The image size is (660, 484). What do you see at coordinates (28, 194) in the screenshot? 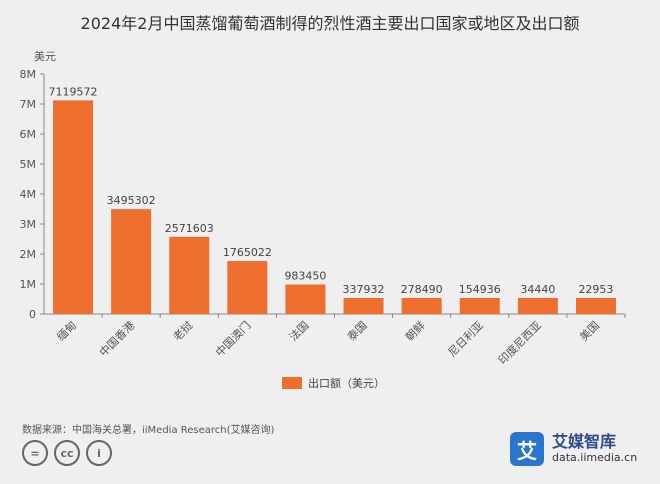
I see `y-tick-label: 4M` at bounding box center [28, 194].